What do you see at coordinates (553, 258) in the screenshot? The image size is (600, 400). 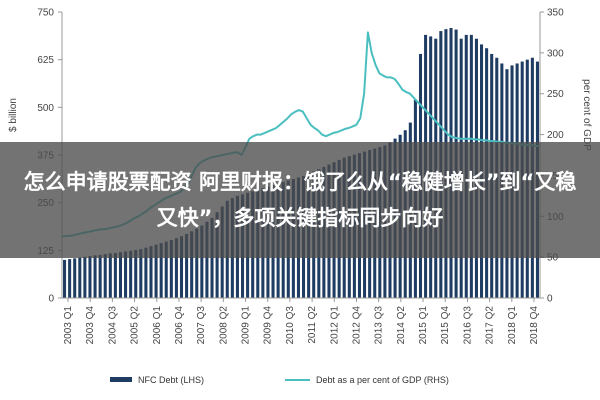 I see `right-tick-label: 50` at bounding box center [553, 258].